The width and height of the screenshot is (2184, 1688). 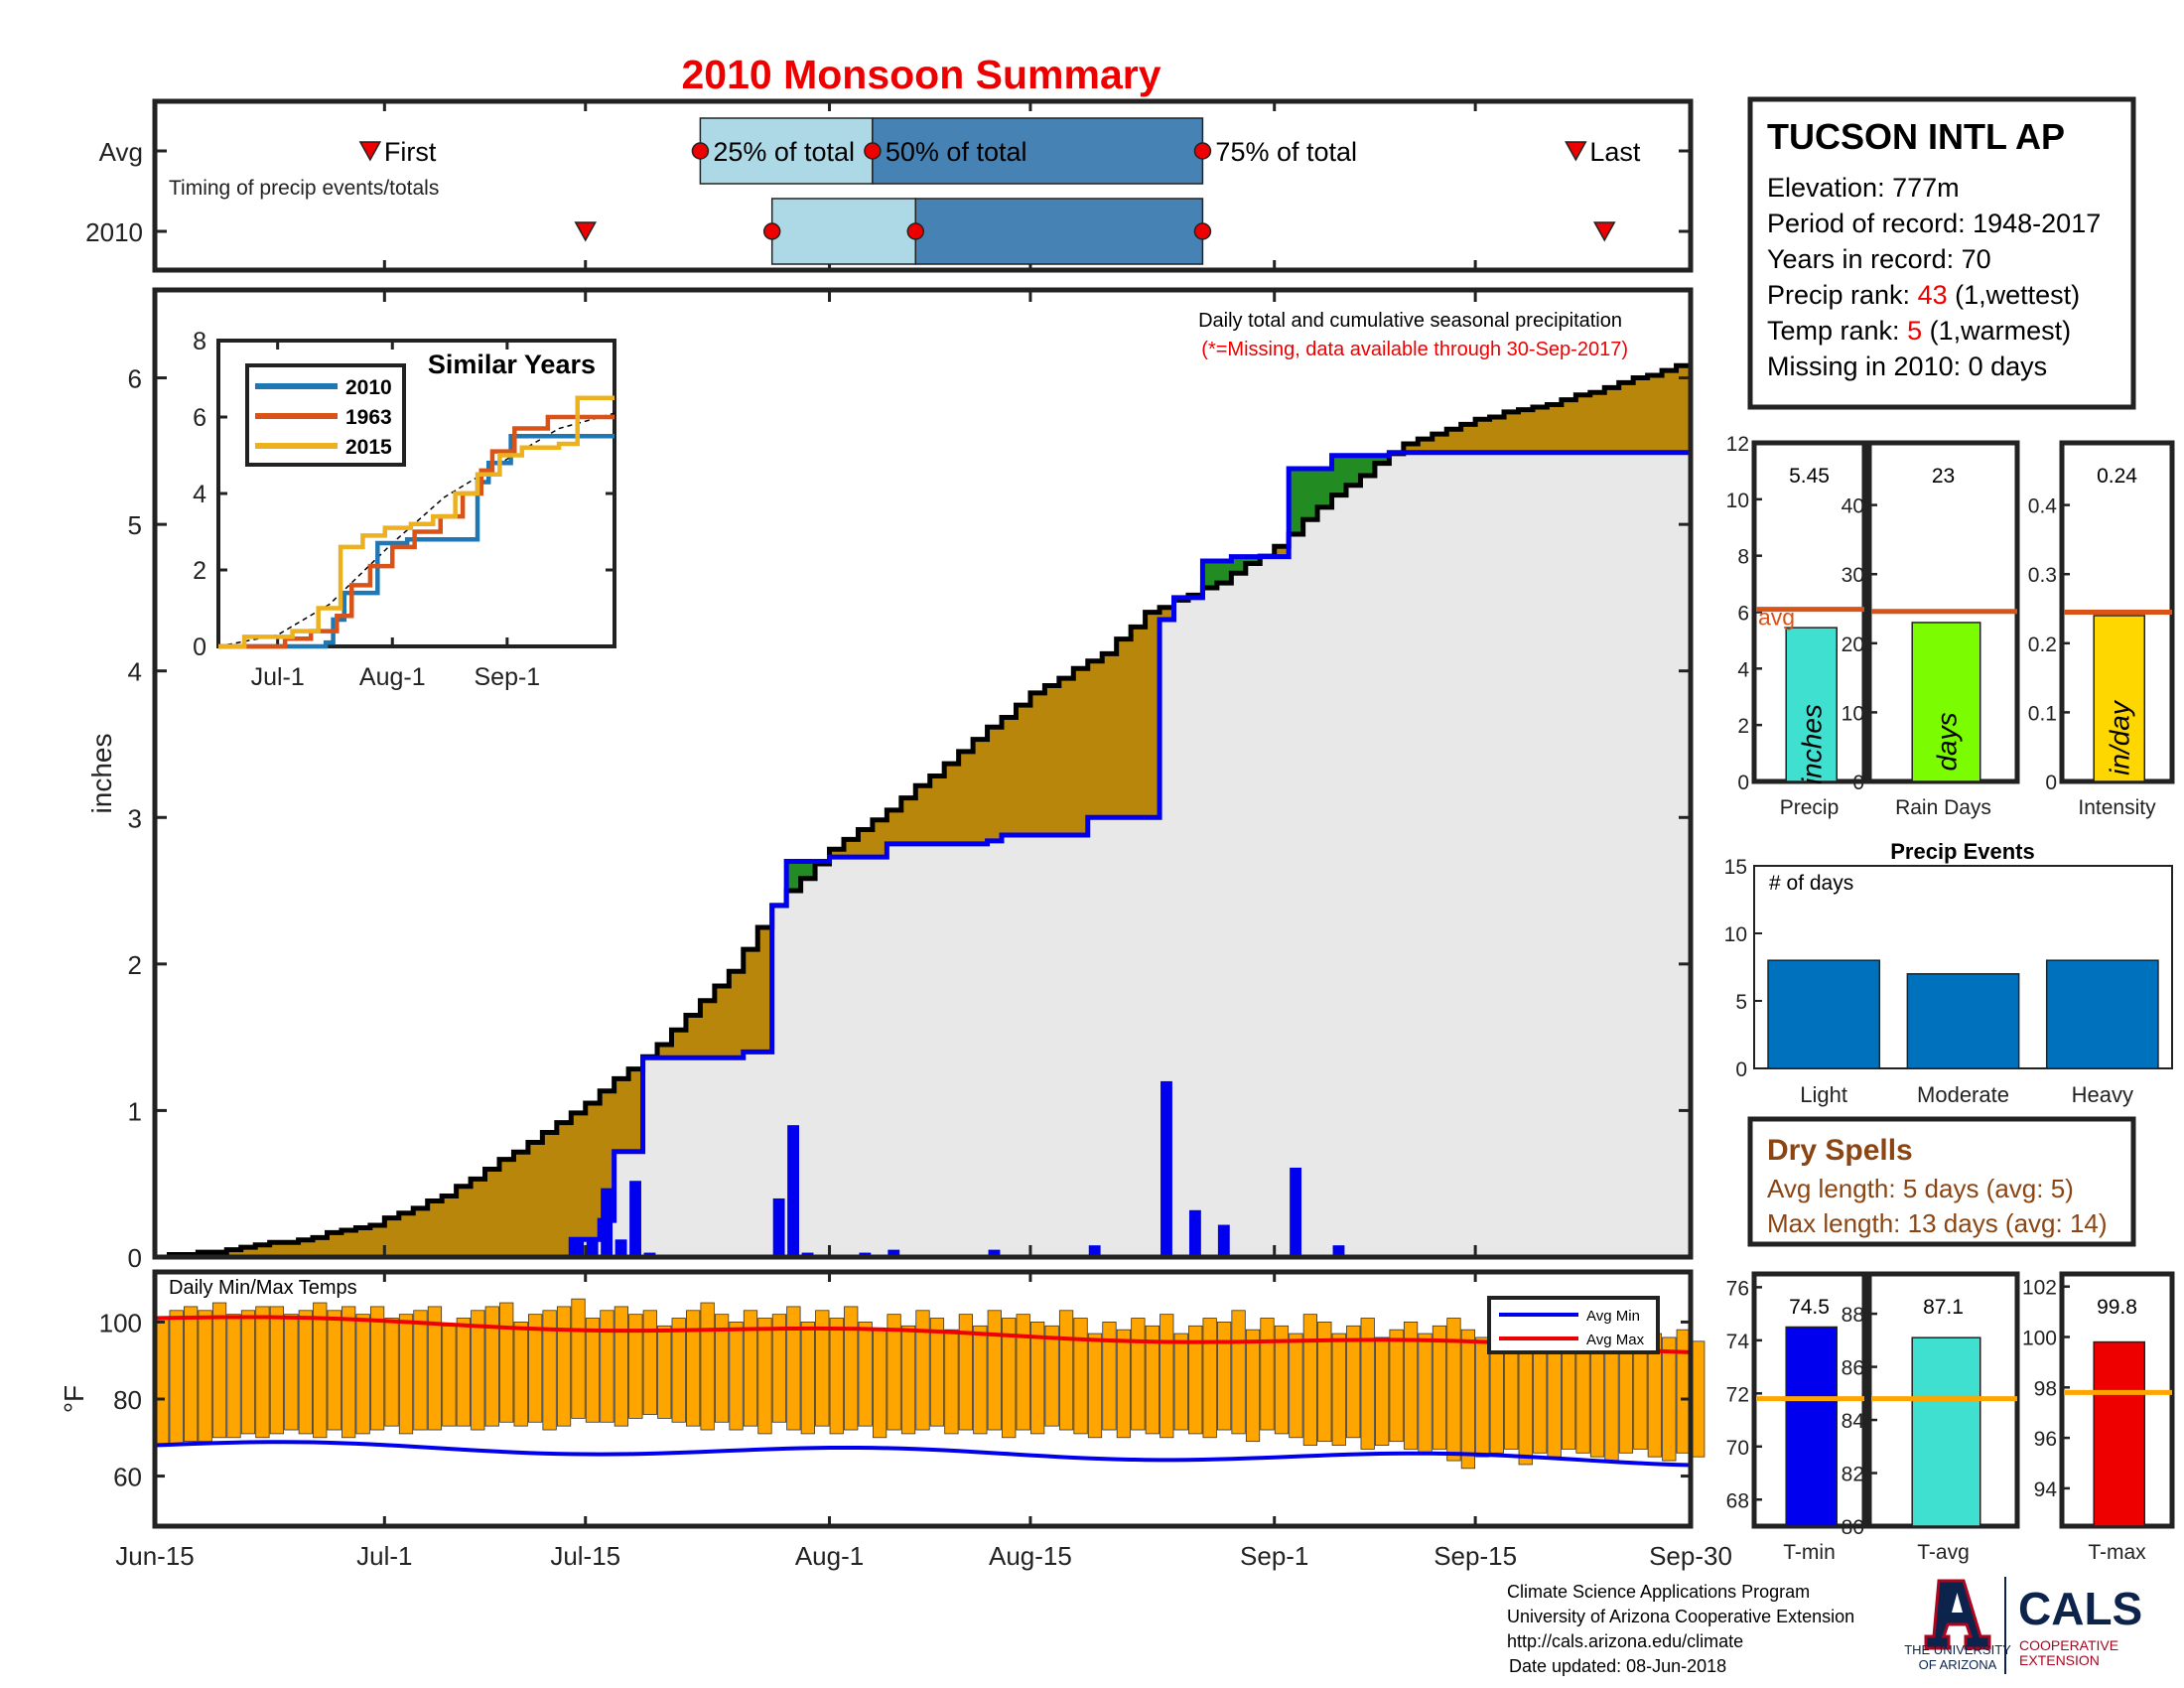 I want to click on footer-line4: Date updated: 08-Jun-2018, so click(x=1617, y=1666).